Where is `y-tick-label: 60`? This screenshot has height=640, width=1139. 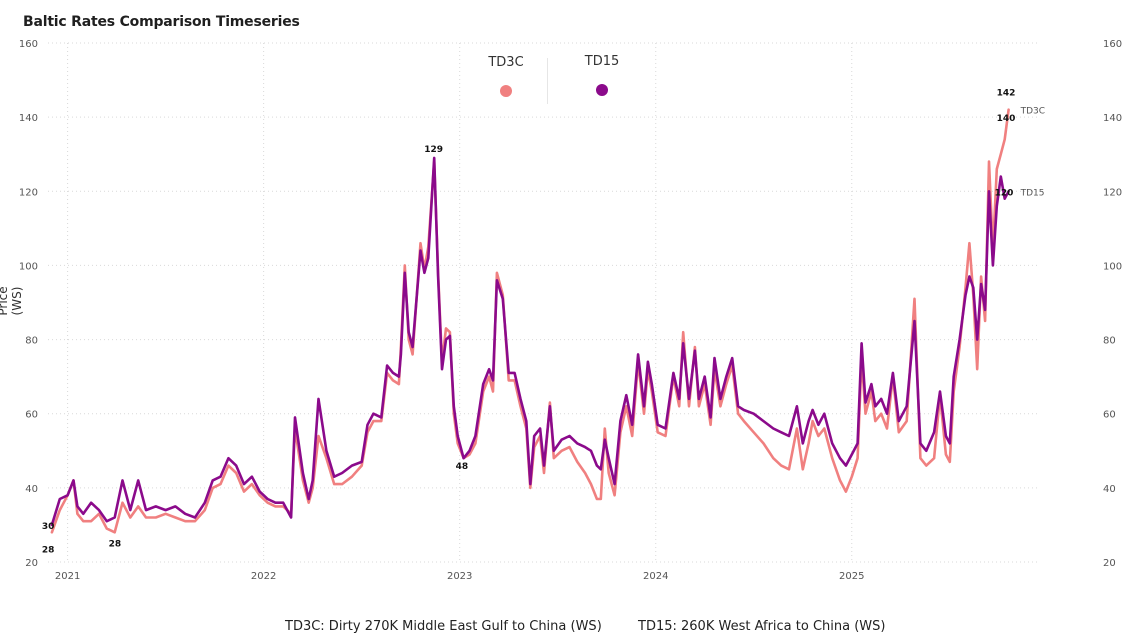 y-tick-label: 60 is located at coordinates (31, 415).